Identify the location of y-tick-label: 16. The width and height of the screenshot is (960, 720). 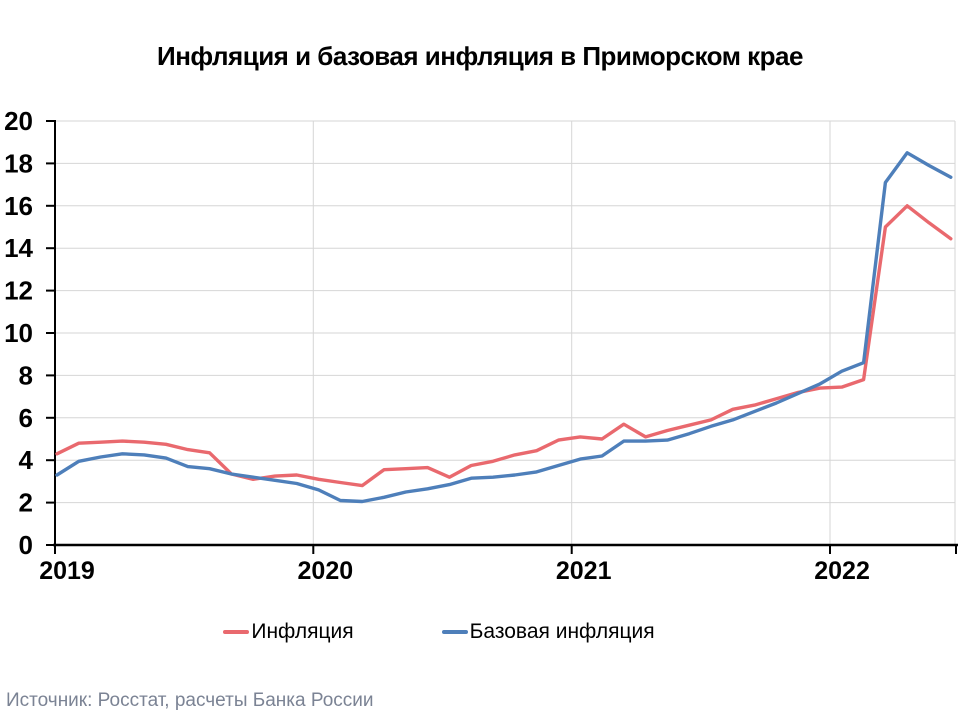
(18, 206).